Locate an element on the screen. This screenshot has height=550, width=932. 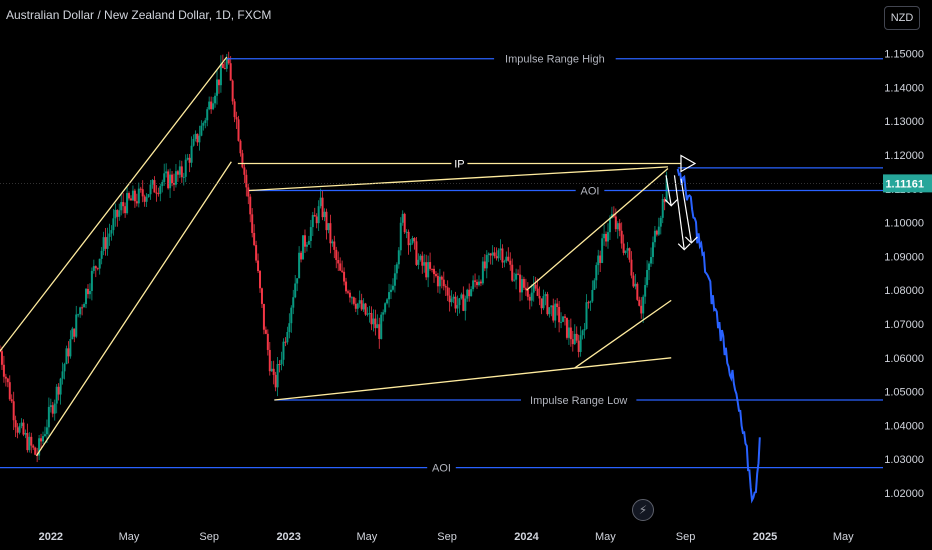
impulse-range-high-label: Impulse Range High is located at coordinates (555, 60).